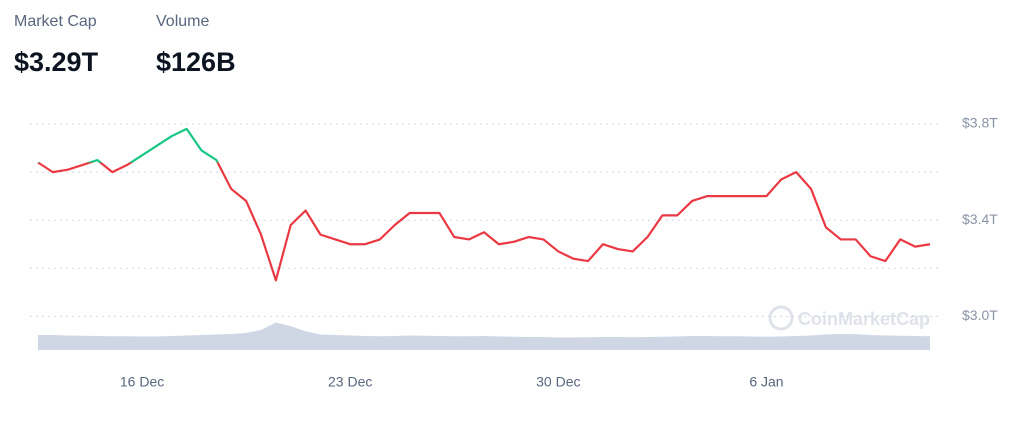 The image size is (1024, 421). I want to click on stat-label: Volume, so click(182, 21).